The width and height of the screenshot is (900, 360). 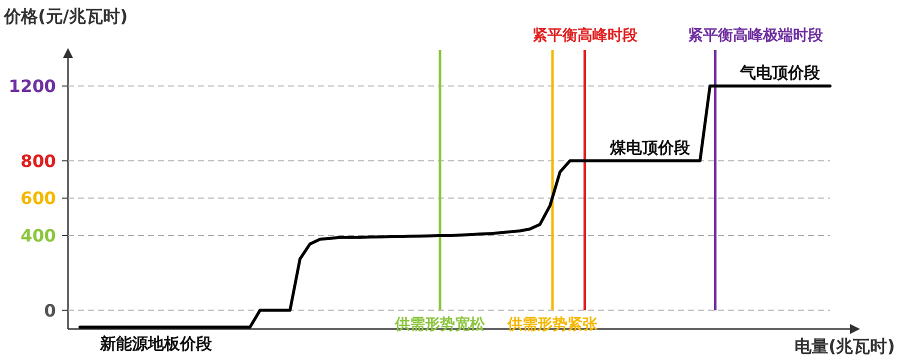 I want to click on text: 紧平衡高峰极端时段, so click(x=755, y=35).